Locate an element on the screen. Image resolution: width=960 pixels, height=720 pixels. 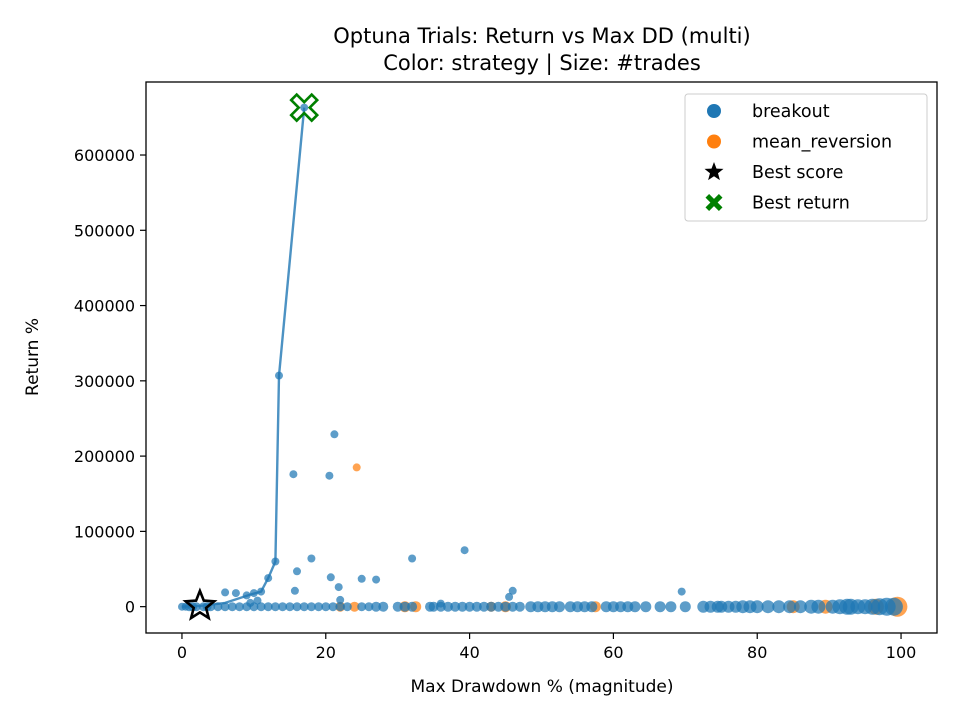
x-axis-label: Max Drawdown % (magnitude) is located at coordinates (541, 687).